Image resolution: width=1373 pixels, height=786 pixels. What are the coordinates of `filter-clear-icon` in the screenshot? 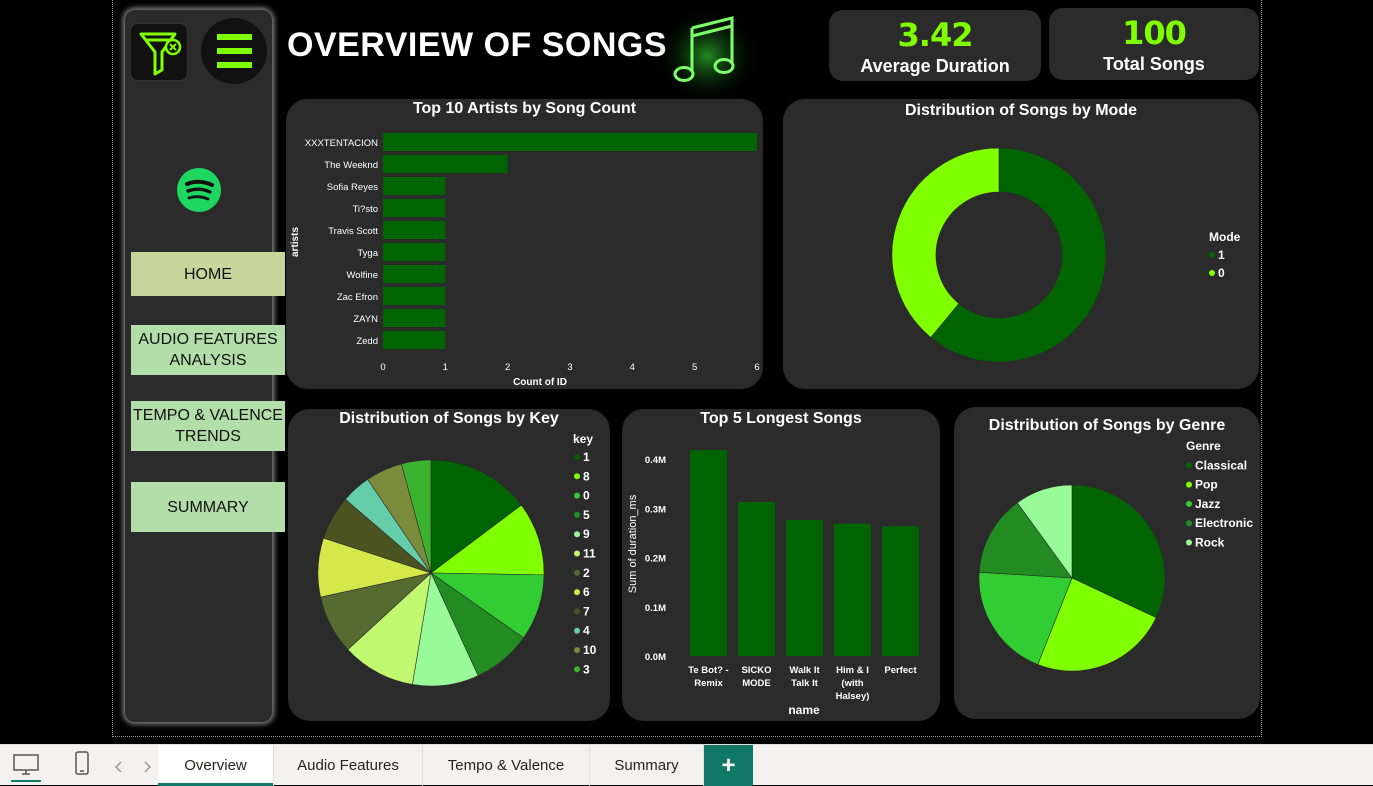 It's located at (160, 54).